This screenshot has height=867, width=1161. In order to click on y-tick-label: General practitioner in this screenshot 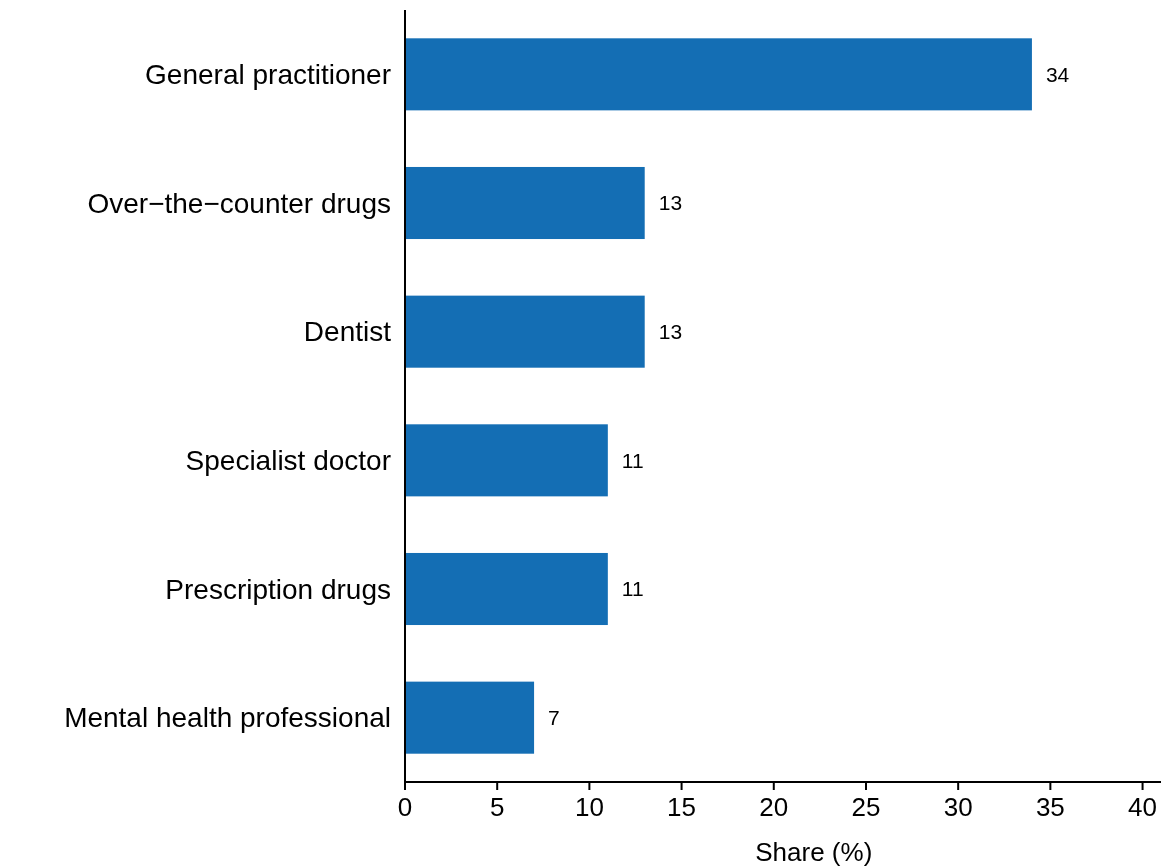, I will do `click(268, 75)`.